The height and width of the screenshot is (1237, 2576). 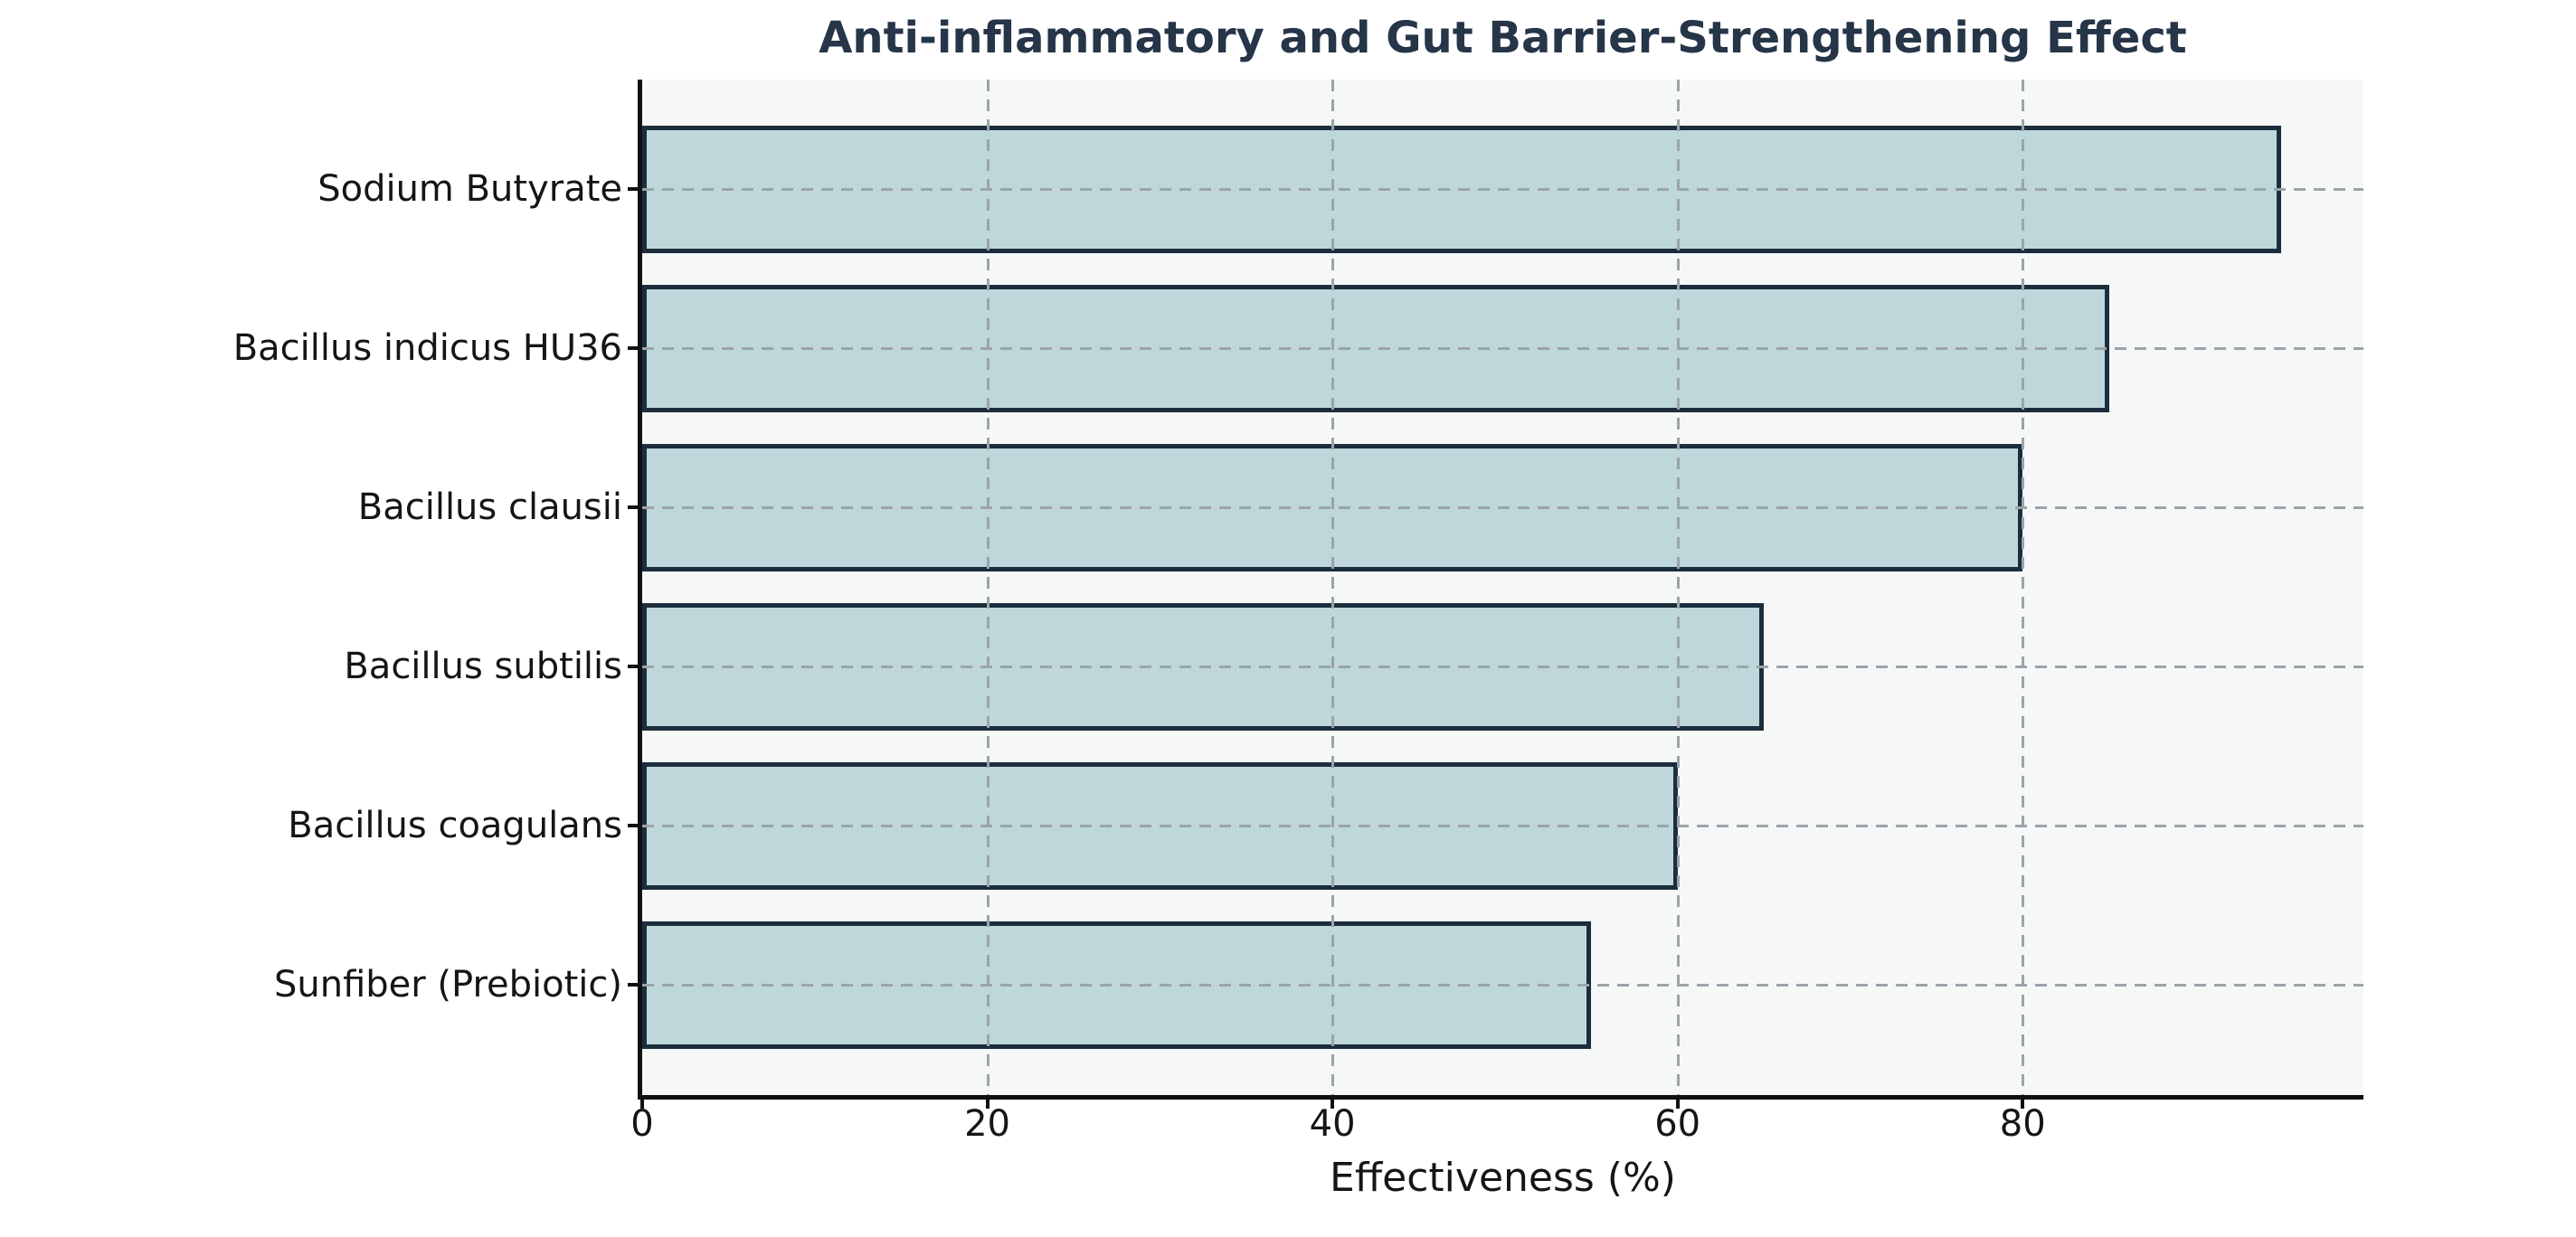 What do you see at coordinates (2023, 1124) in the screenshot?
I see `x-tick-label: 80` at bounding box center [2023, 1124].